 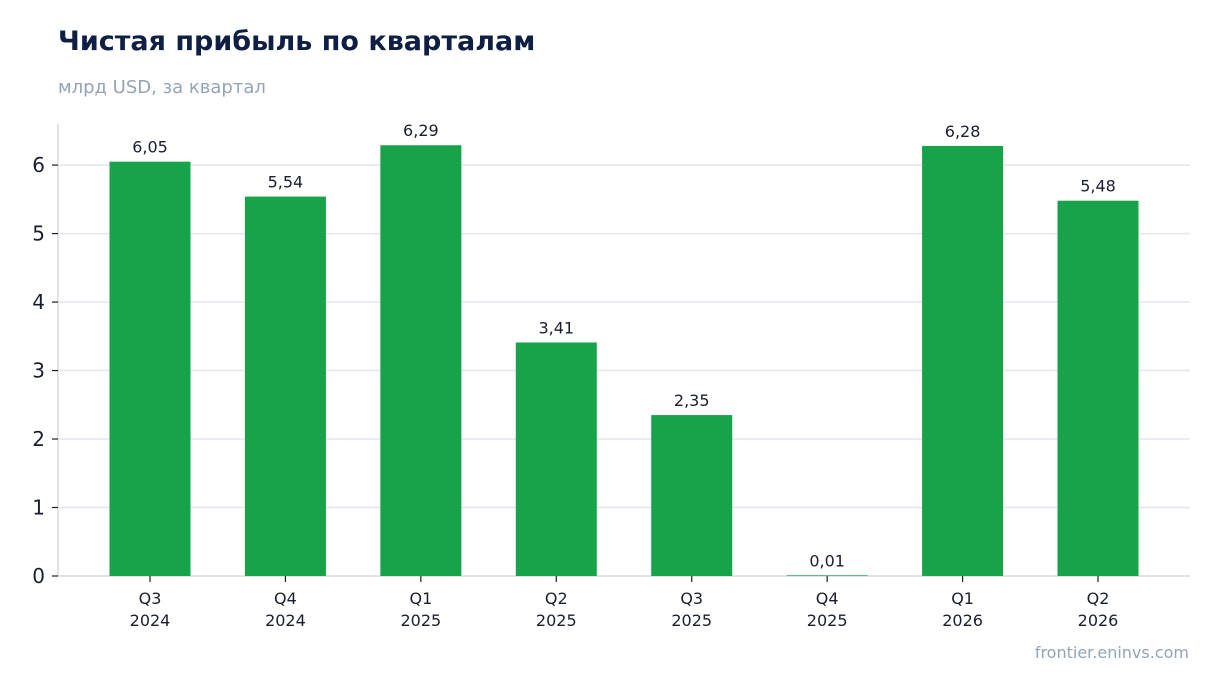 What do you see at coordinates (827, 560) in the screenshot?
I see `bar-value-label: 0,01` at bounding box center [827, 560].